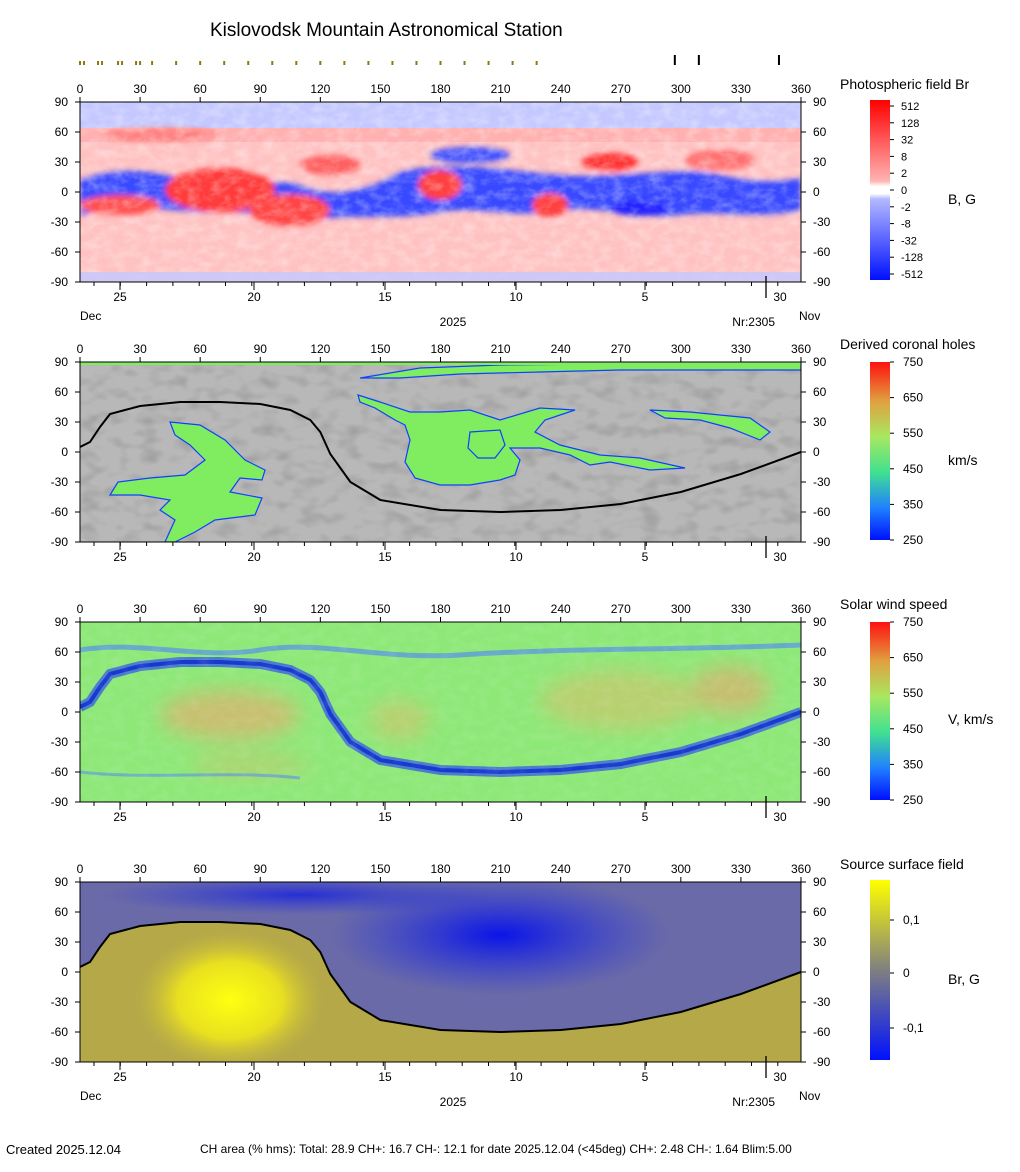 Image resolution: width=1020 pixels, height=1172 pixels. What do you see at coordinates (894, 604) in the screenshot?
I see `panel-label-wind: Solar wind speed` at bounding box center [894, 604].